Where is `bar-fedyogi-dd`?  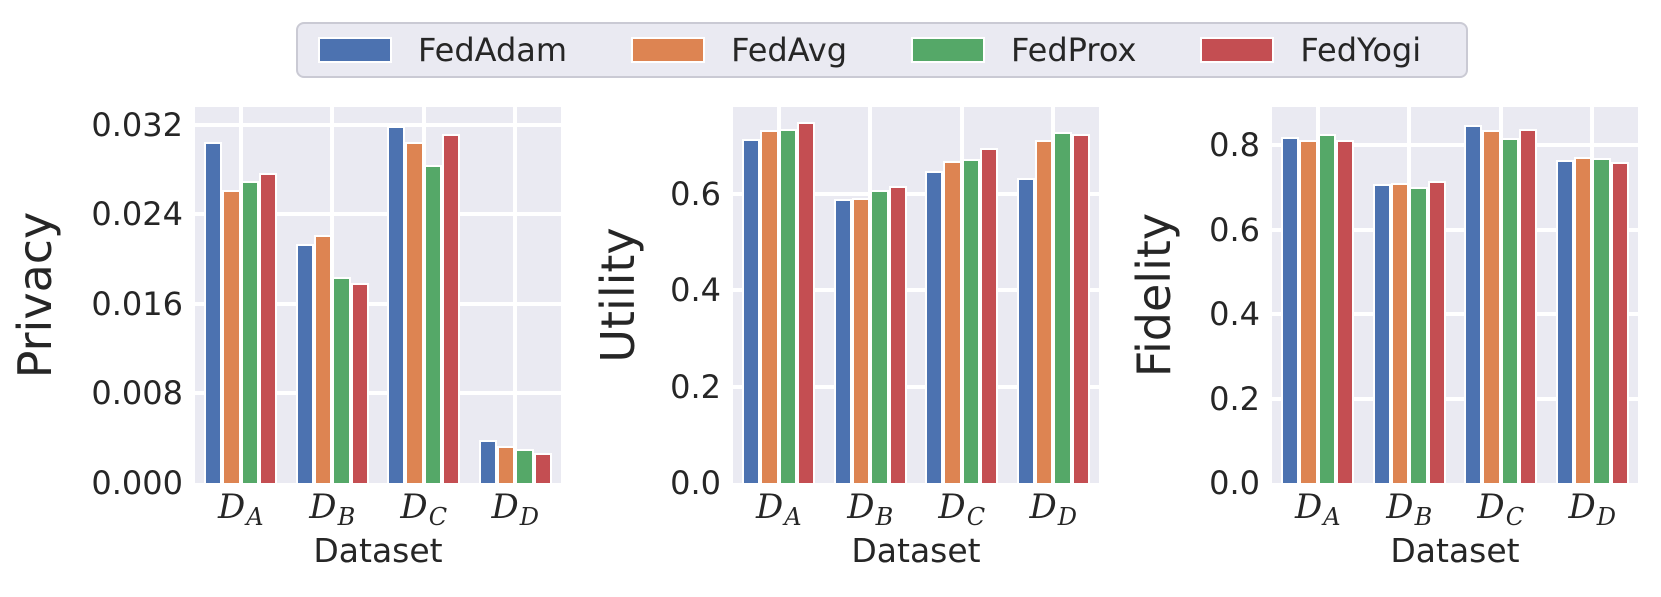
bar-fedyogi-dd is located at coordinates (1619, 322).